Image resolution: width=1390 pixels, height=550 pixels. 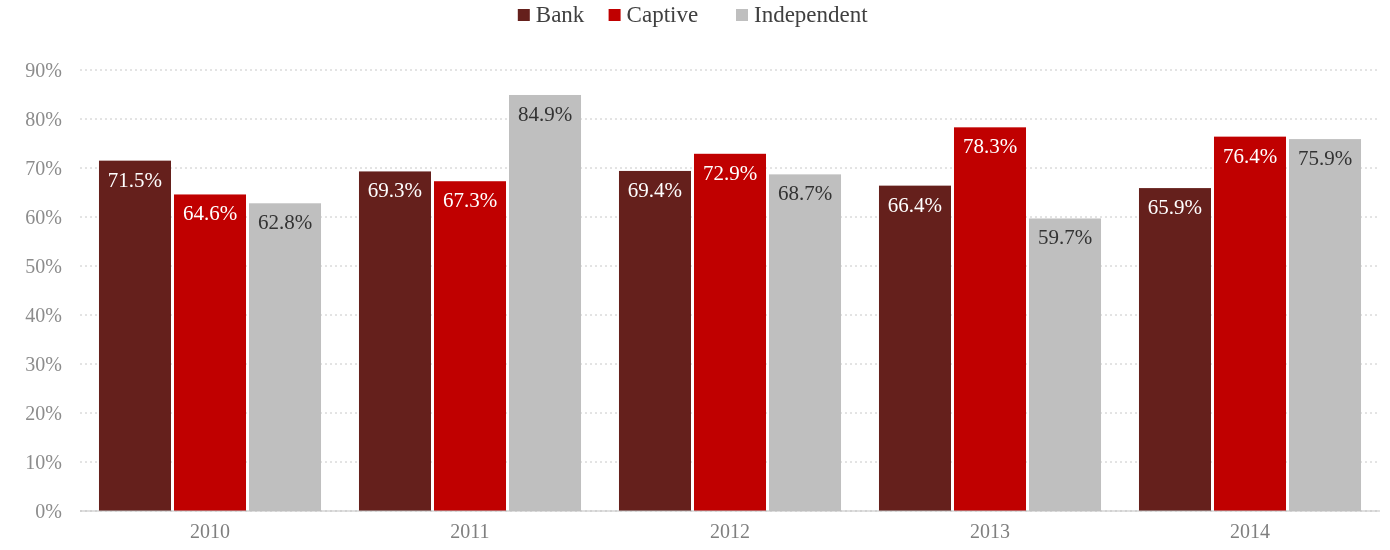 I want to click on y-tick-label: 10%, so click(x=43, y=462).